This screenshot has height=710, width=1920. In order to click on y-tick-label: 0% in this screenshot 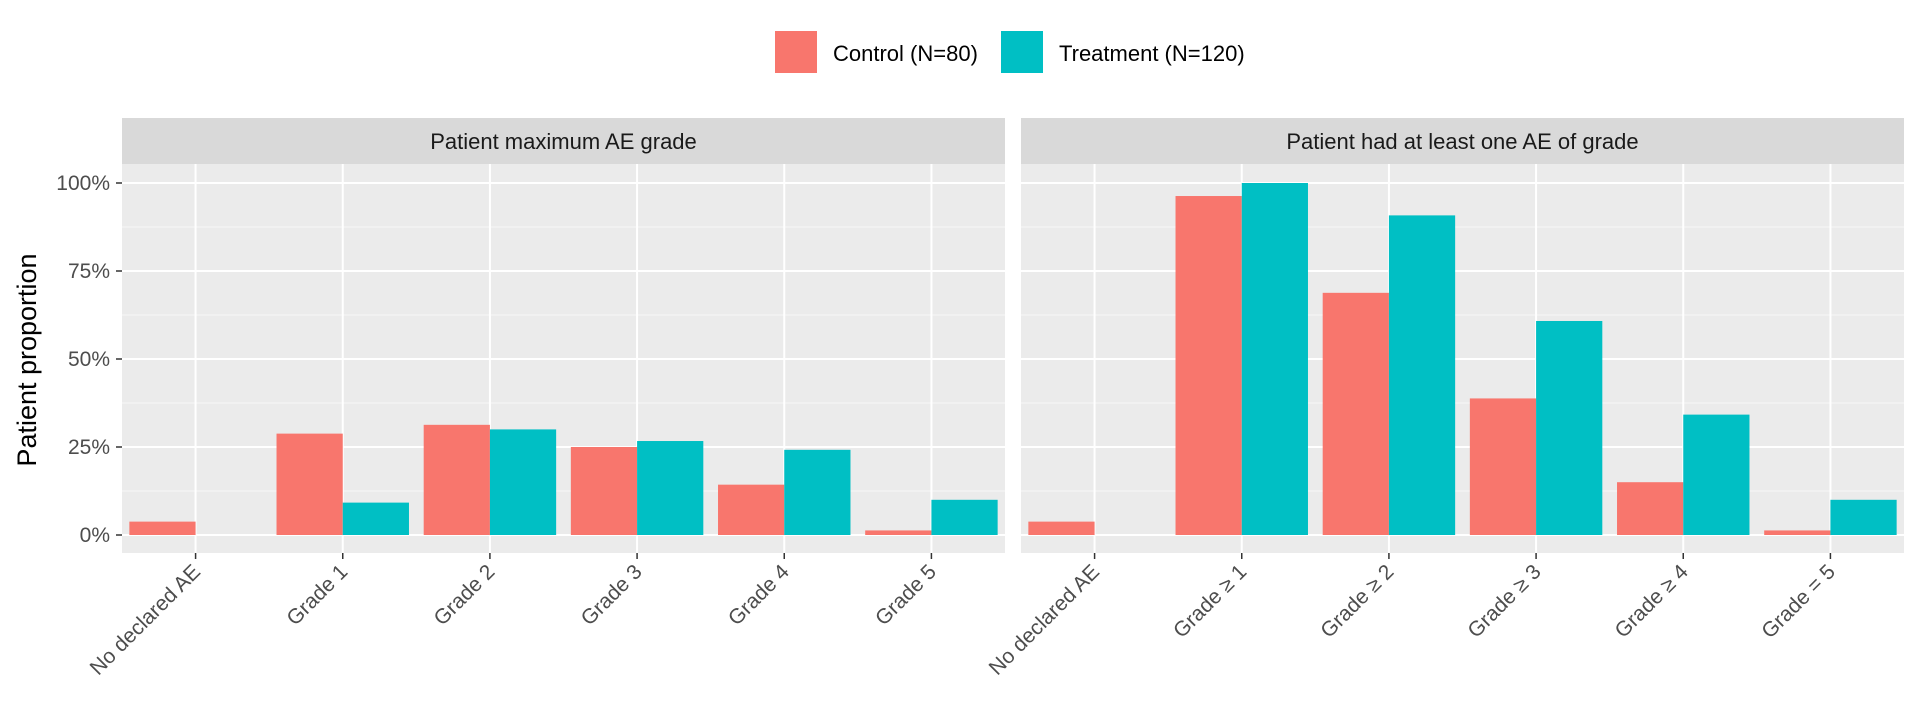, I will do `click(95, 535)`.